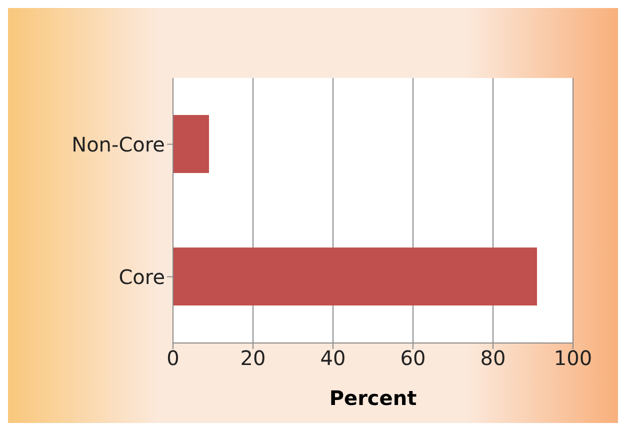  What do you see at coordinates (573, 358) in the screenshot?
I see `x-tick-label: 100` at bounding box center [573, 358].